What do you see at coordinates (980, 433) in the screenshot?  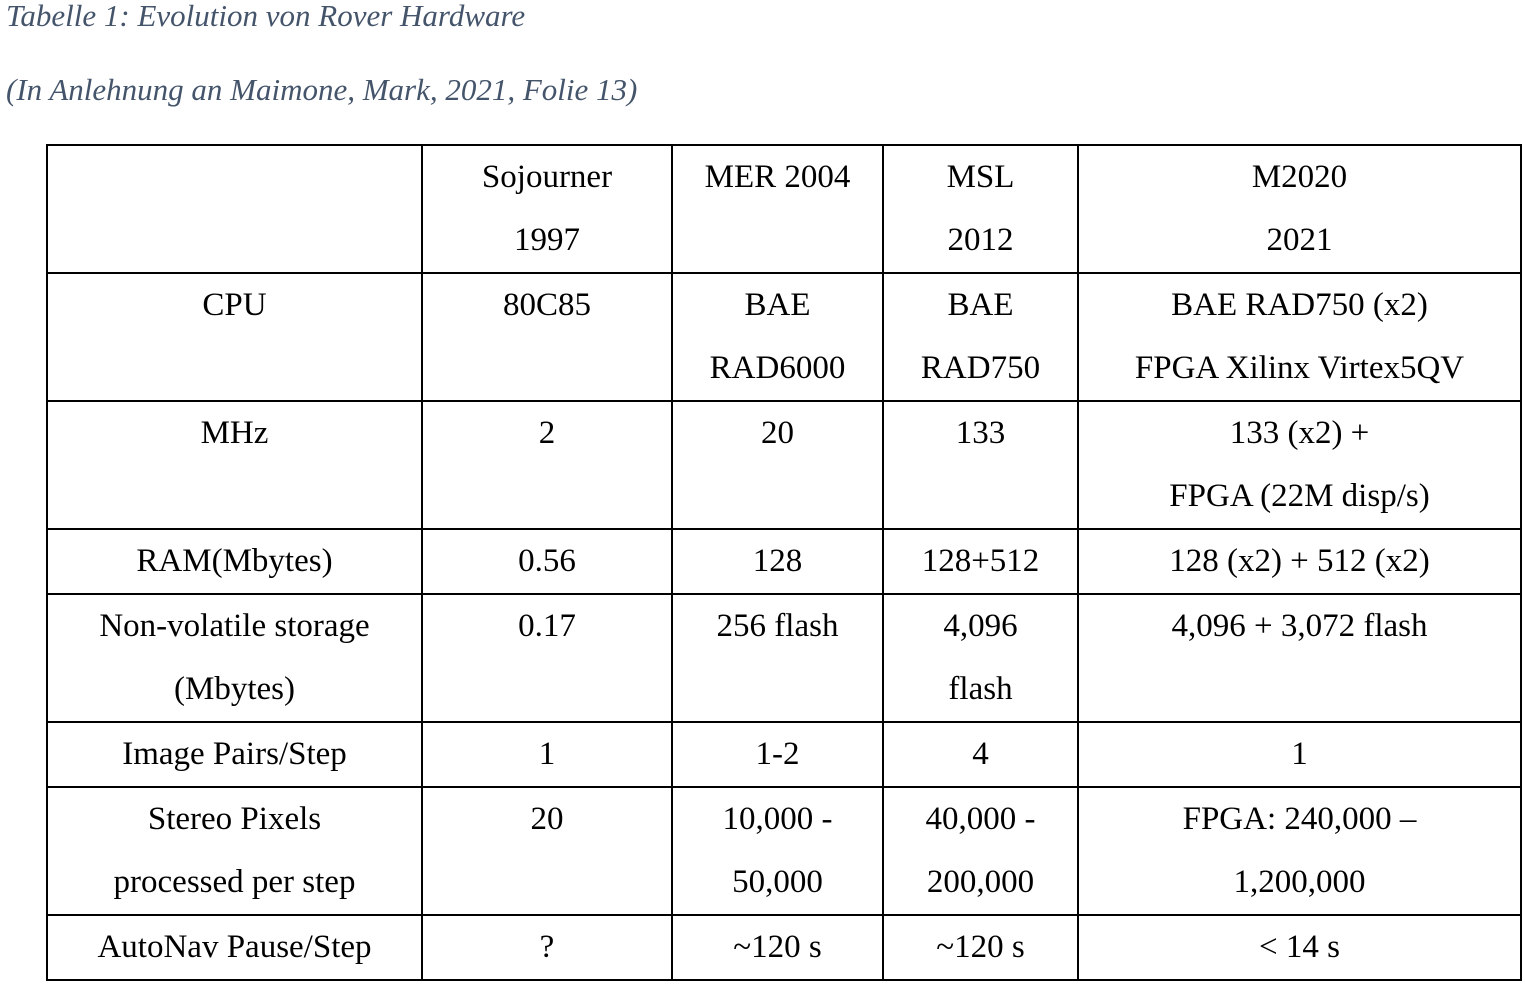 I see `cell-text: 133` at bounding box center [980, 433].